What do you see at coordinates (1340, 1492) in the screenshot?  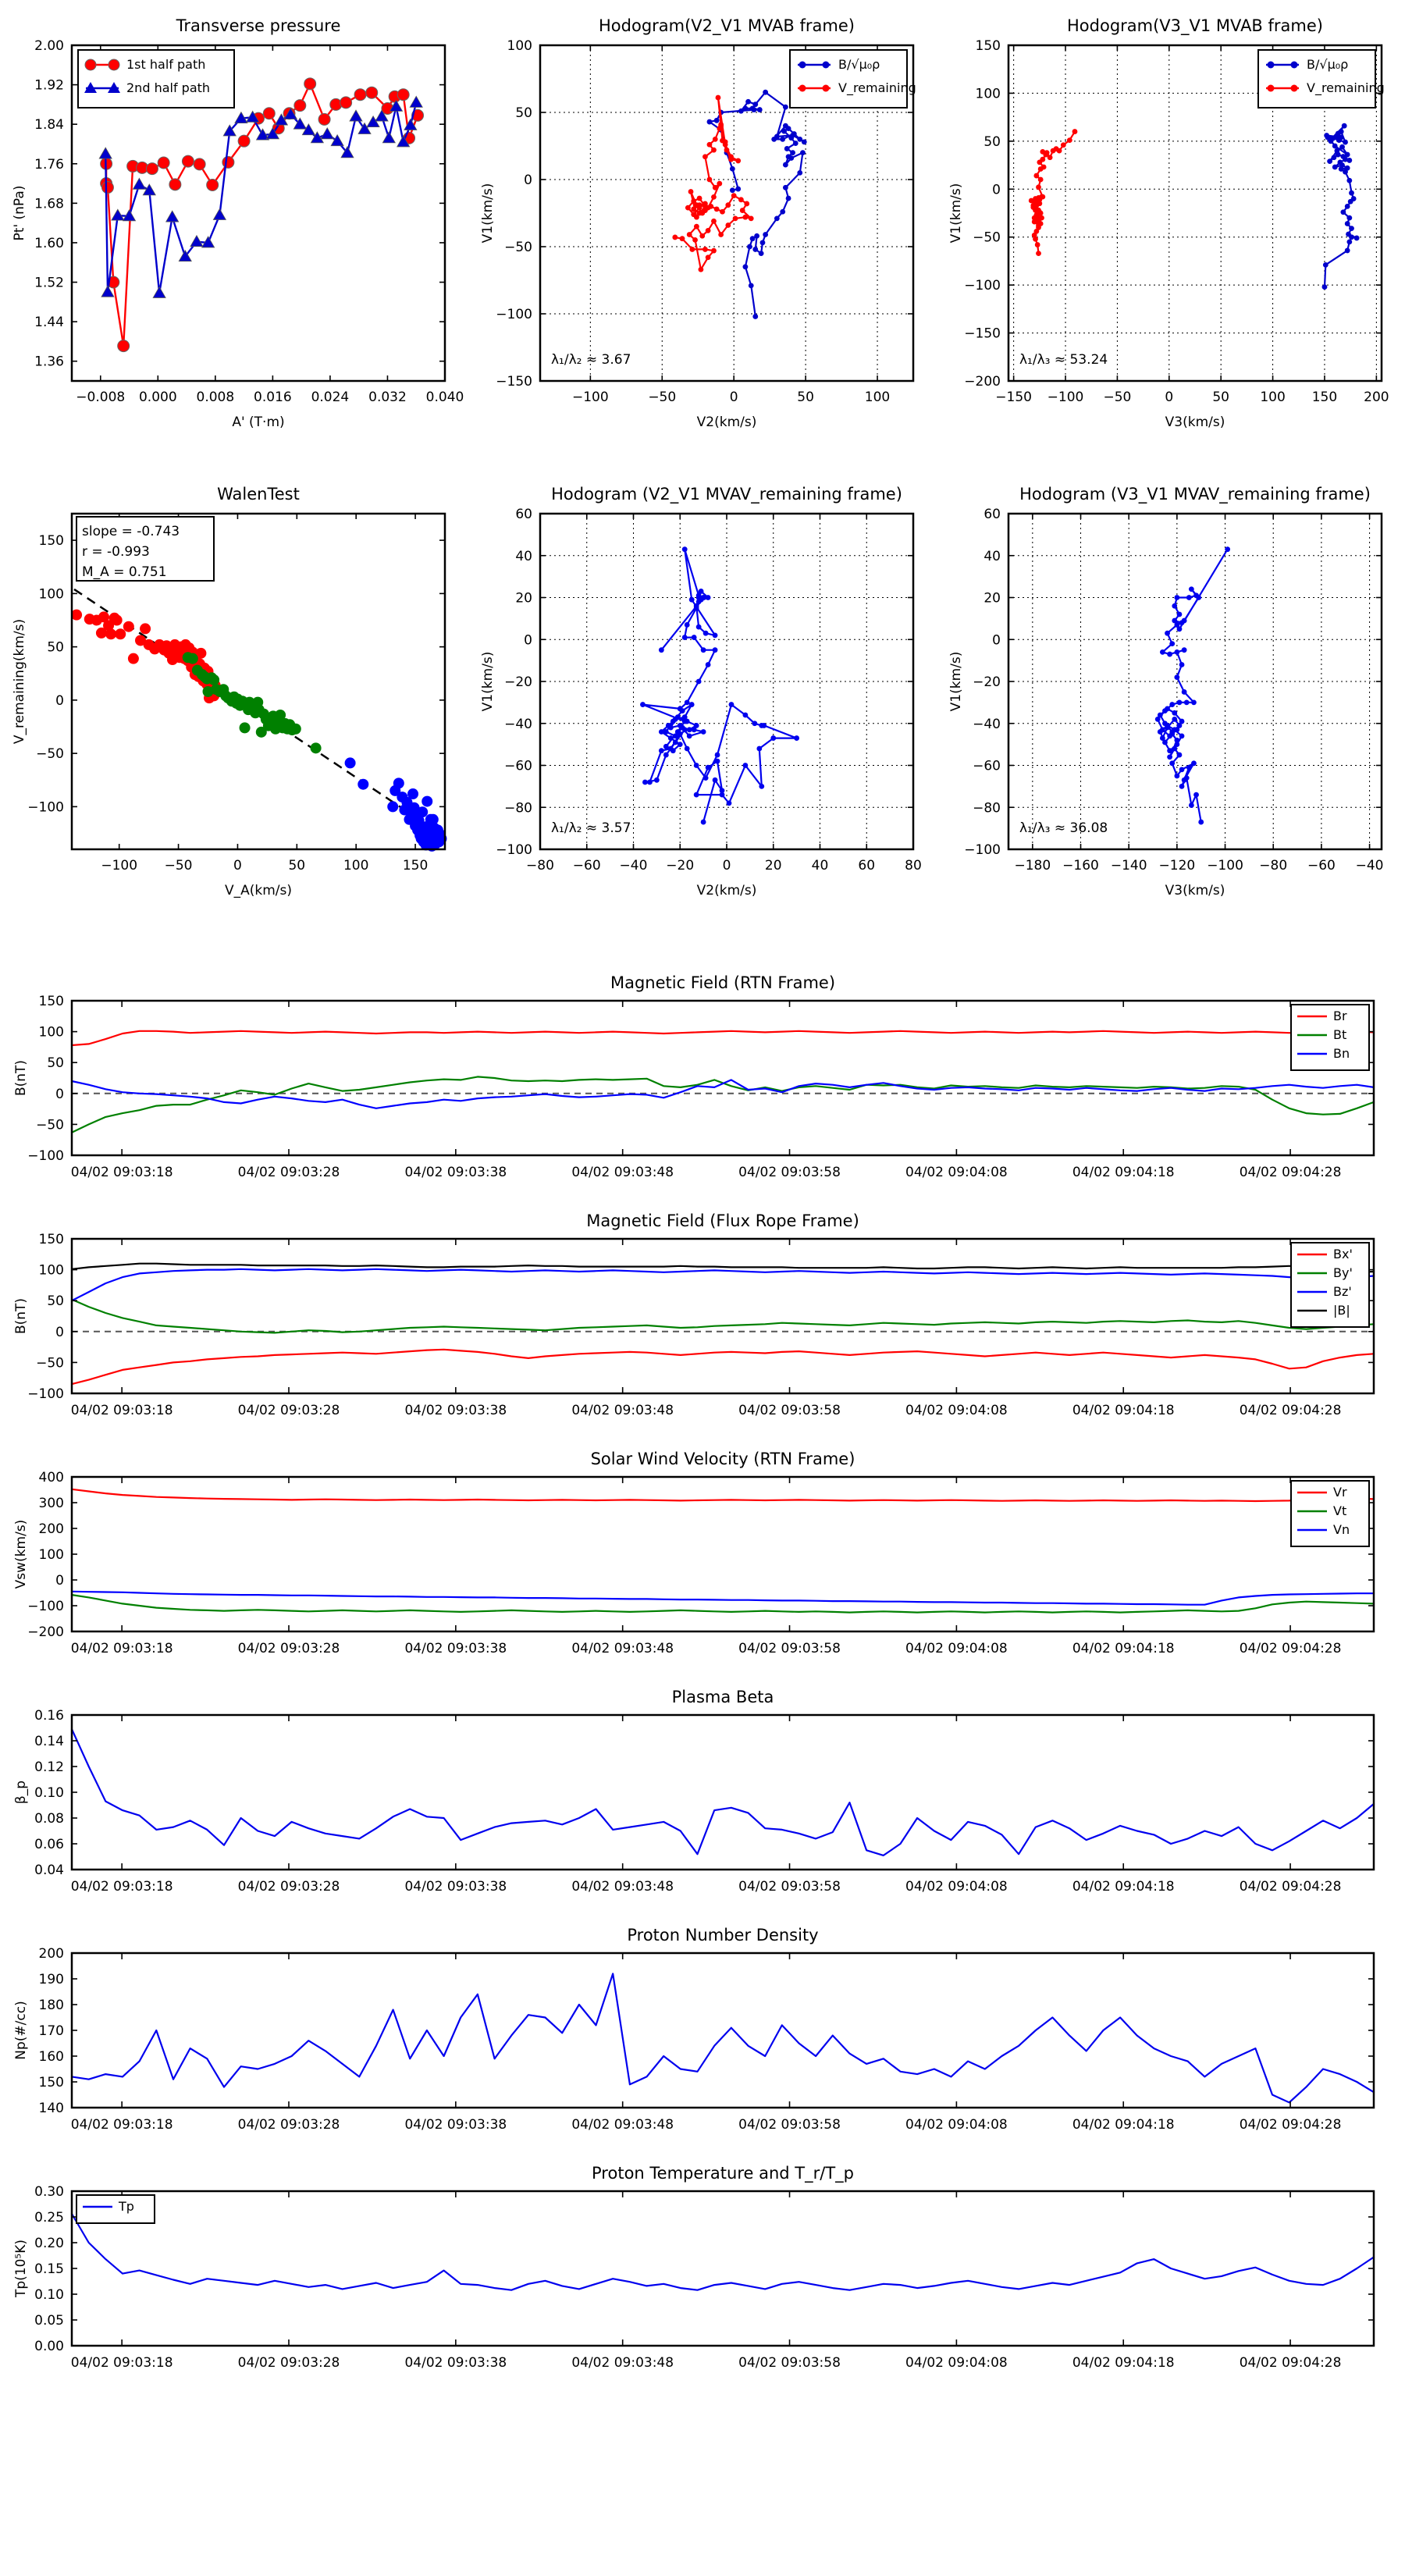 I see `legend-label: Vr` at bounding box center [1340, 1492].